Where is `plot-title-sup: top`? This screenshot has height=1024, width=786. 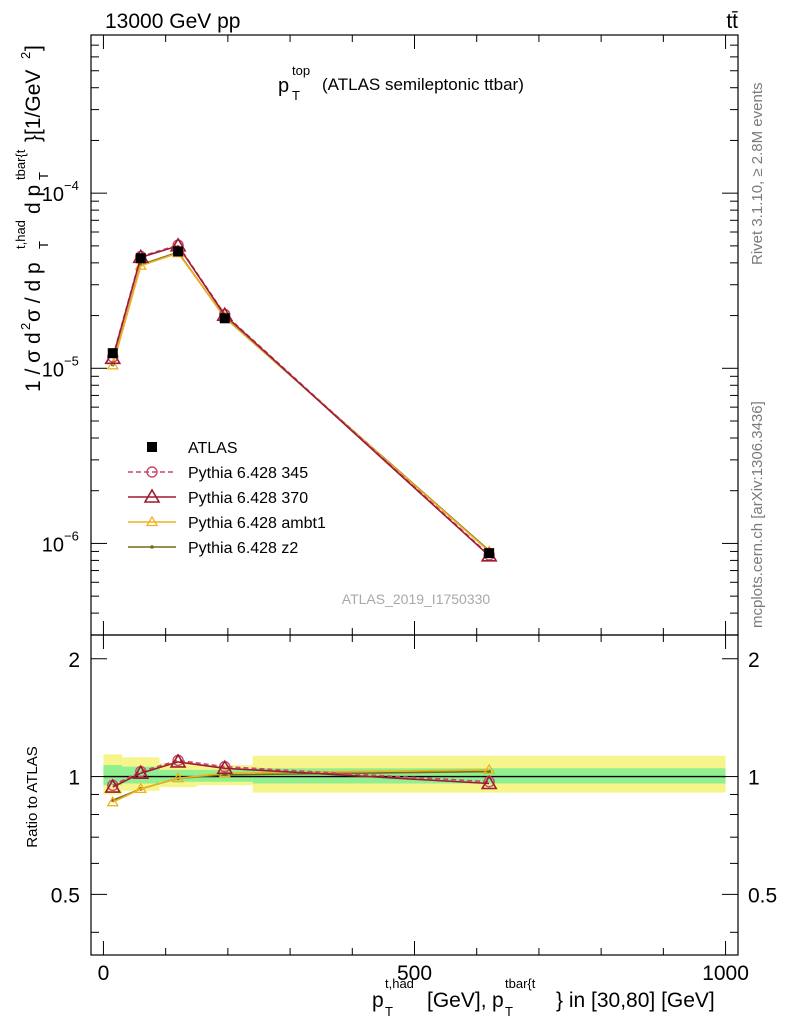
plot-title-sup: top is located at coordinates (301, 70).